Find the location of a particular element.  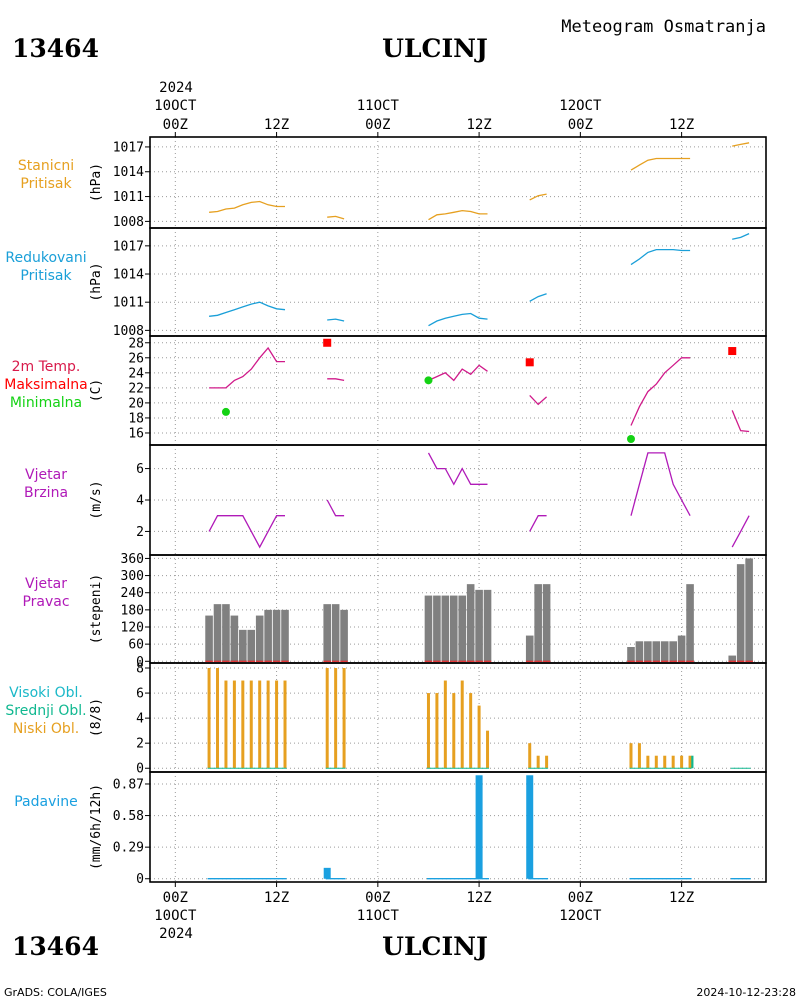

y-axis-label: (m/s) is located at coordinates (96, 499).